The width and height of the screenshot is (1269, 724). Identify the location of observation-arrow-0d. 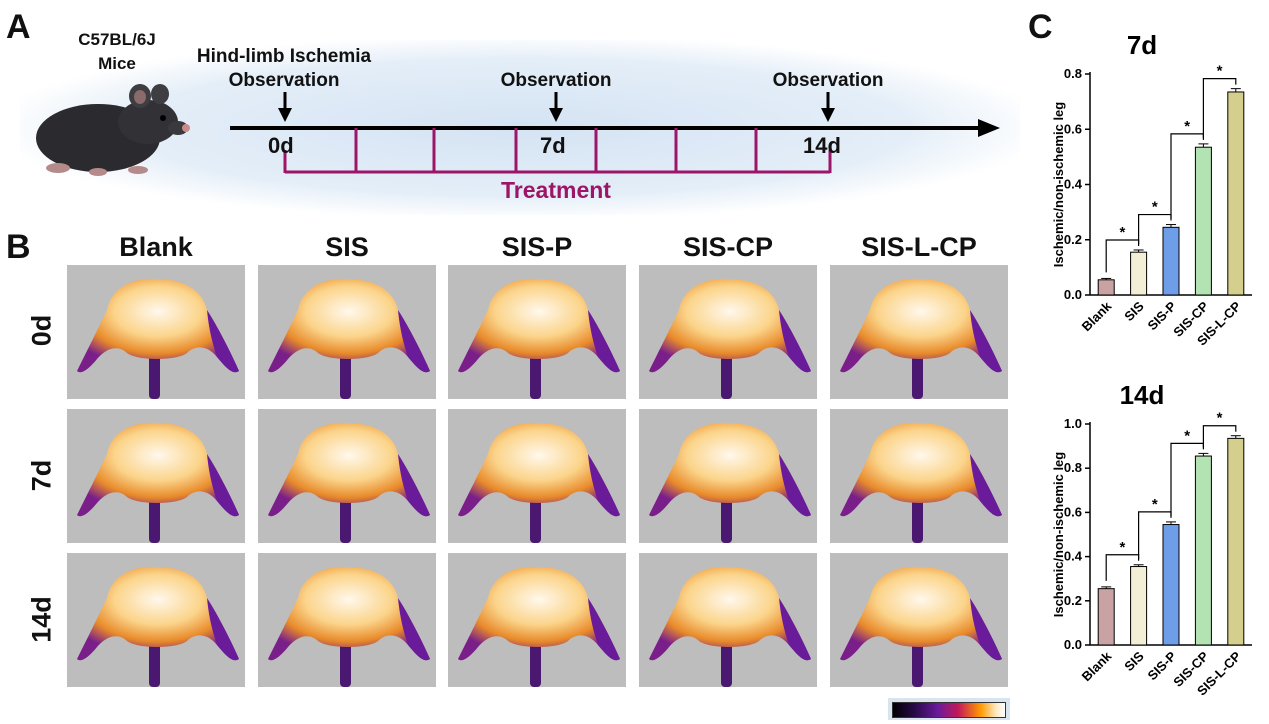
(285, 107).